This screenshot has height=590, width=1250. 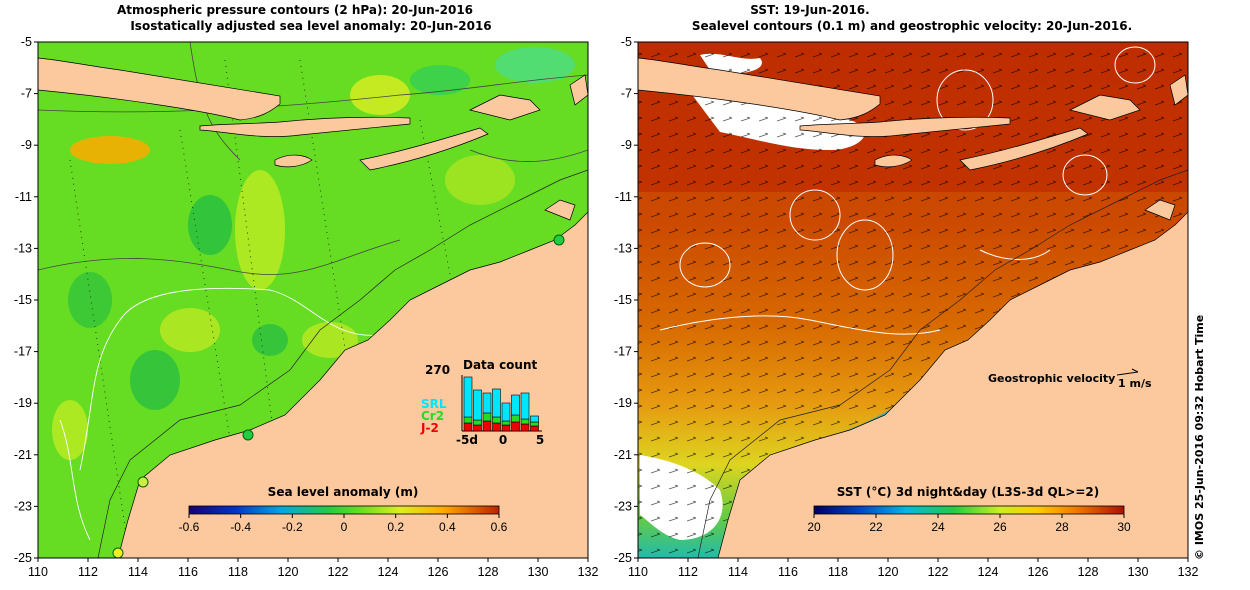 What do you see at coordinates (338, 572) in the screenshot?
I see `sla-lon-tick-label: 122` at bounding box center [338, 572].